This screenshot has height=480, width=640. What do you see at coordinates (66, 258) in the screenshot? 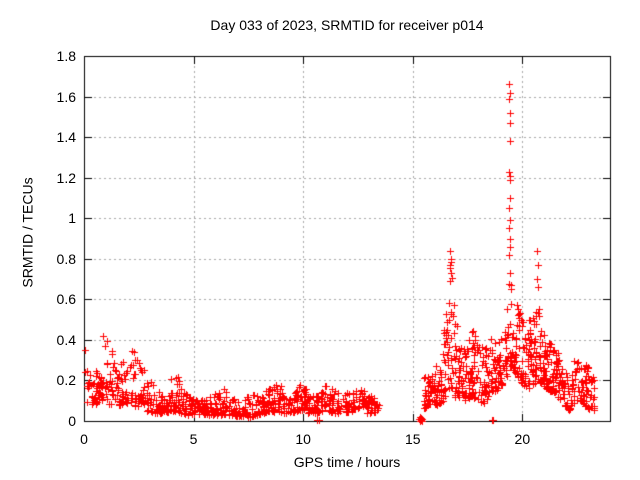
I see `y-tick-label: 0.8` at bounding box center [66, 258].